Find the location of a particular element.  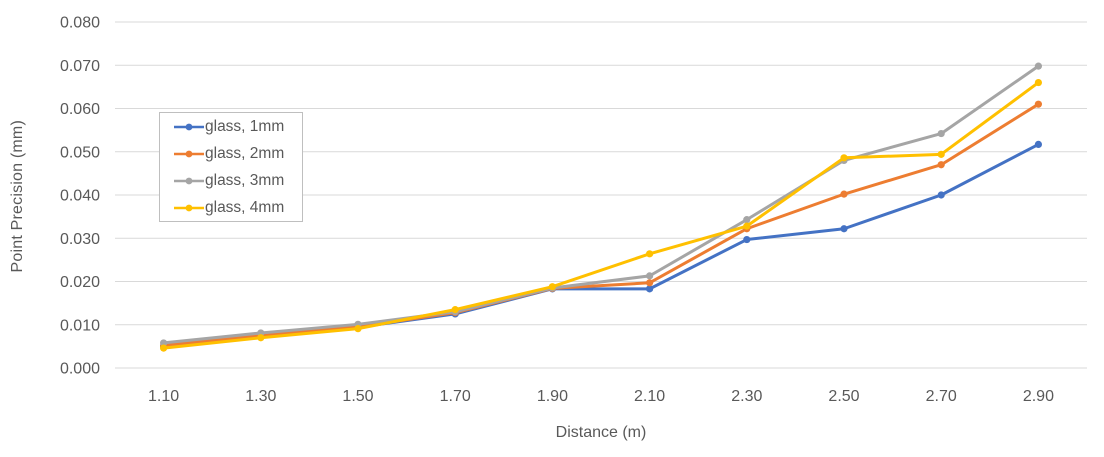

y-tick-label: 0.030 is located at coordinates (80, 239).